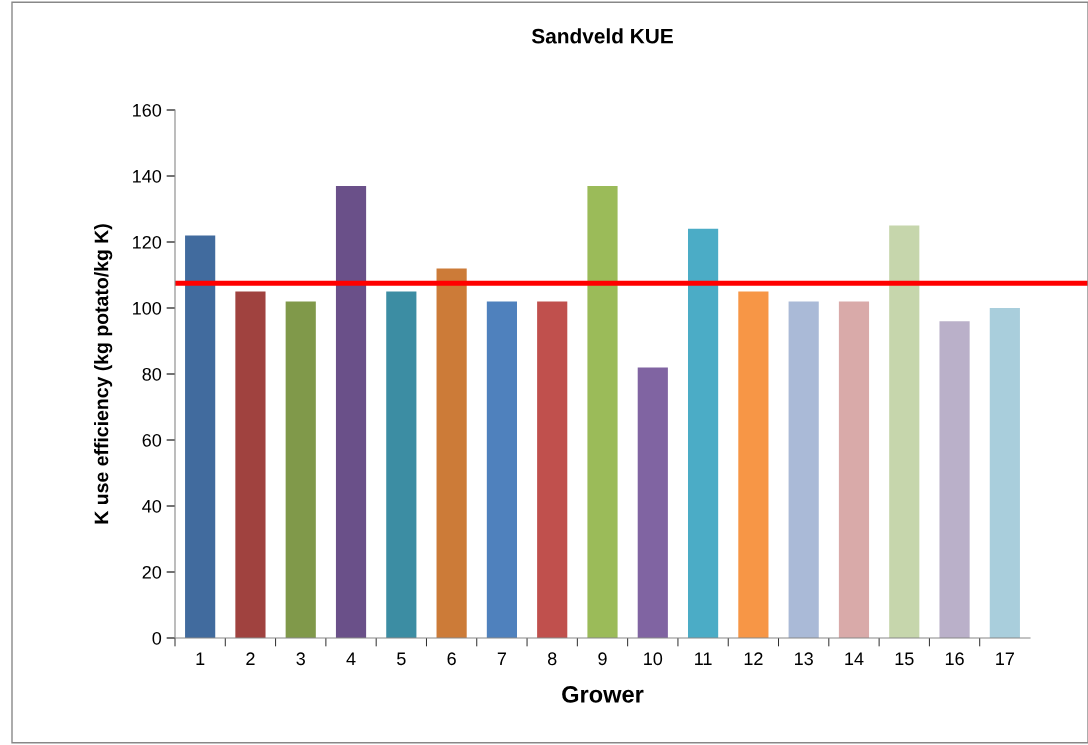 The width and height of the screenshot is (1088, 745). I want to click on x-tick-label: 15, so click(904, 659).